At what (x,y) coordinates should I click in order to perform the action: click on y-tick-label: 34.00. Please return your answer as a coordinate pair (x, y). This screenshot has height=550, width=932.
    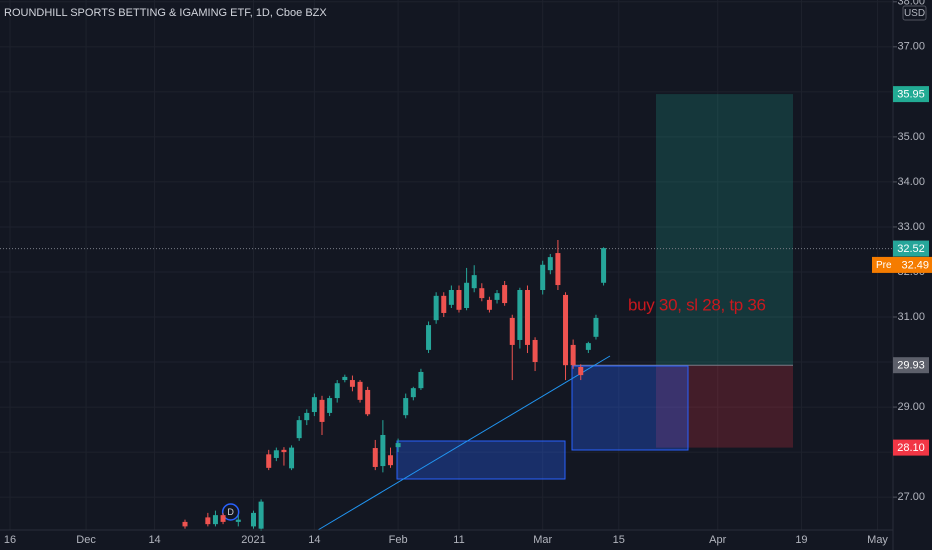
    Looking at the image, I should click on (911, 182).